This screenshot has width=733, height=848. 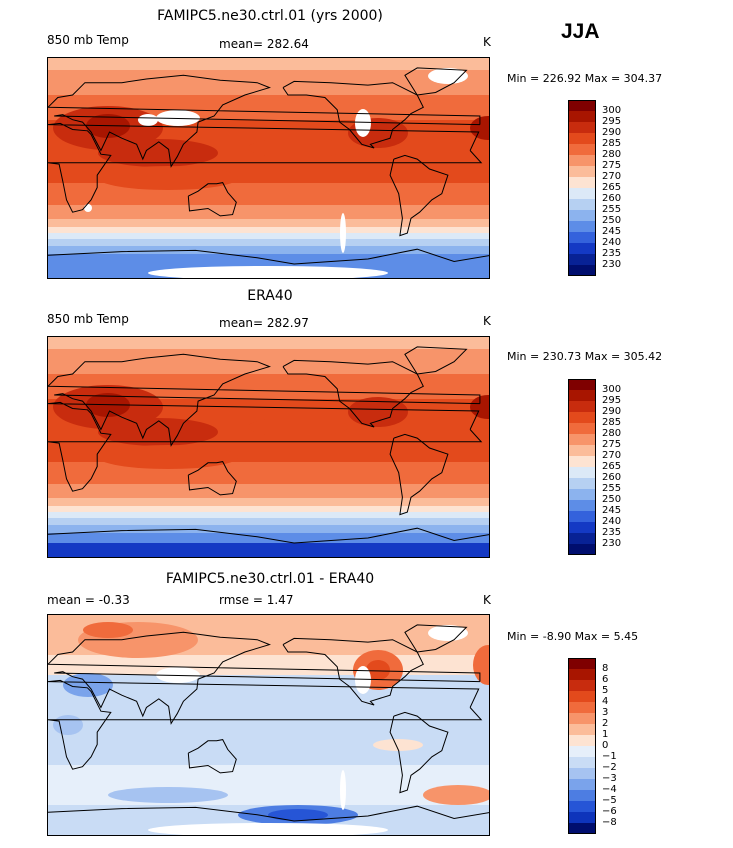 What do you see at coordinates (609, 778) in the screenshot?
I see `colorbar-tick-label: −3` at bounding box center [609, 778].